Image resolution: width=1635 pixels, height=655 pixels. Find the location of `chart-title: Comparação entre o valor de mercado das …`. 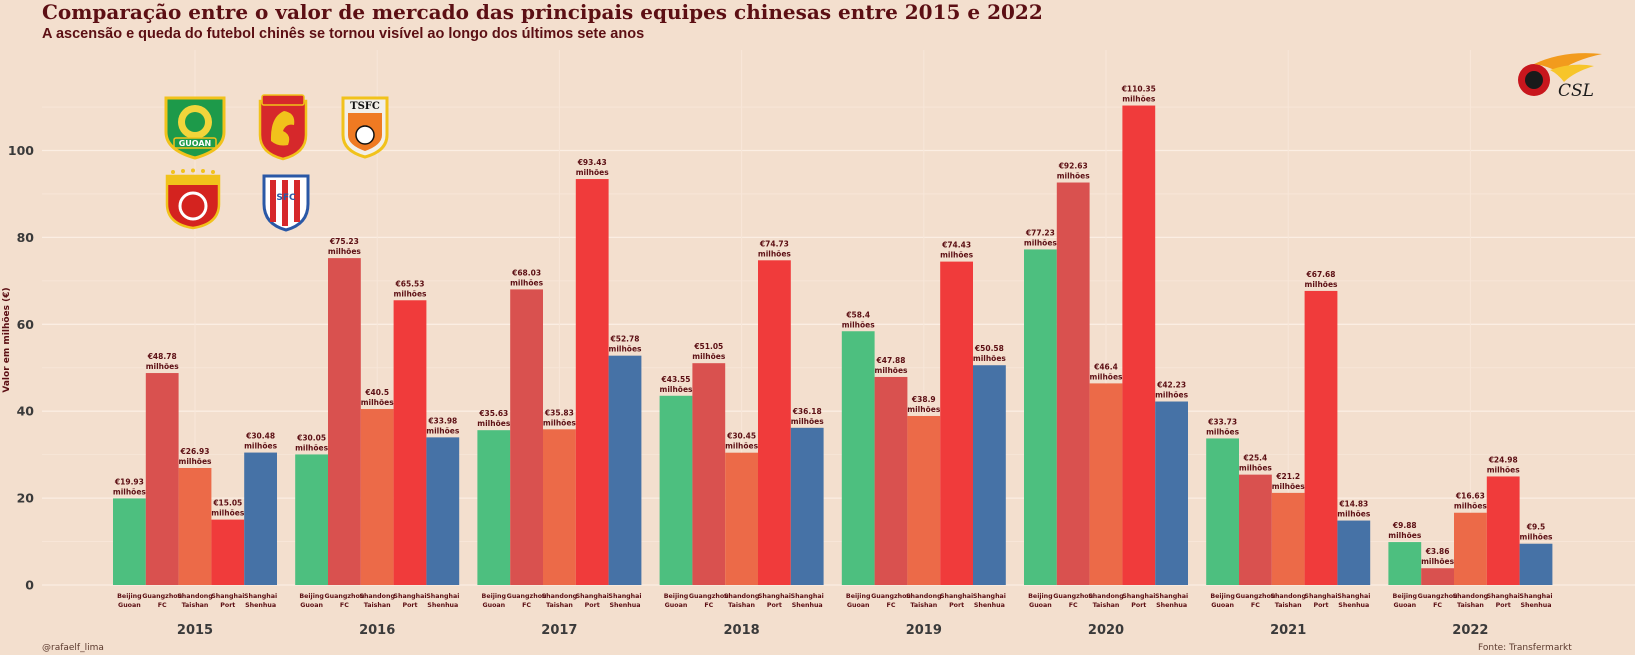

chart-title: Comparação entre o valor de mercado das … is located at coordinates (542, 12).